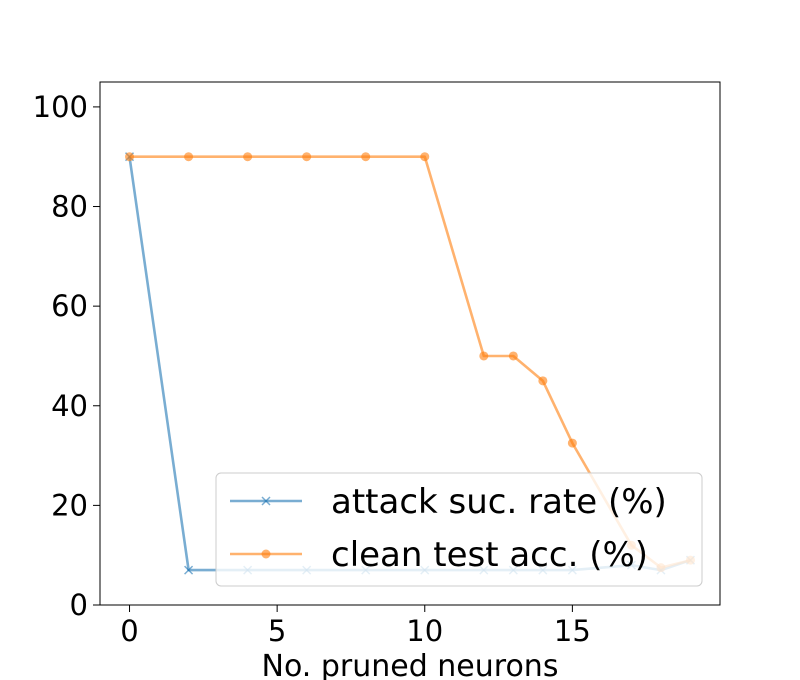 Image resolution: width=800 pixels, height=680 pixels. I want to click on legend-box, so click(459, 529).